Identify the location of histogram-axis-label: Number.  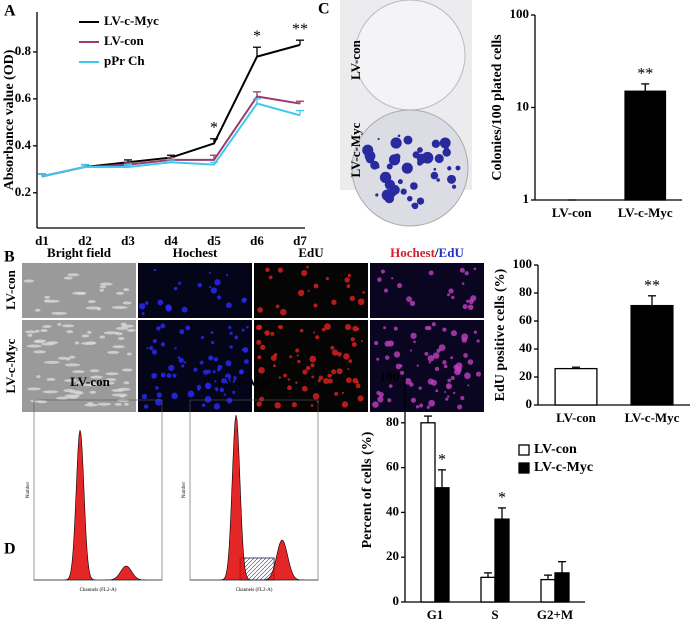
(28, 489).